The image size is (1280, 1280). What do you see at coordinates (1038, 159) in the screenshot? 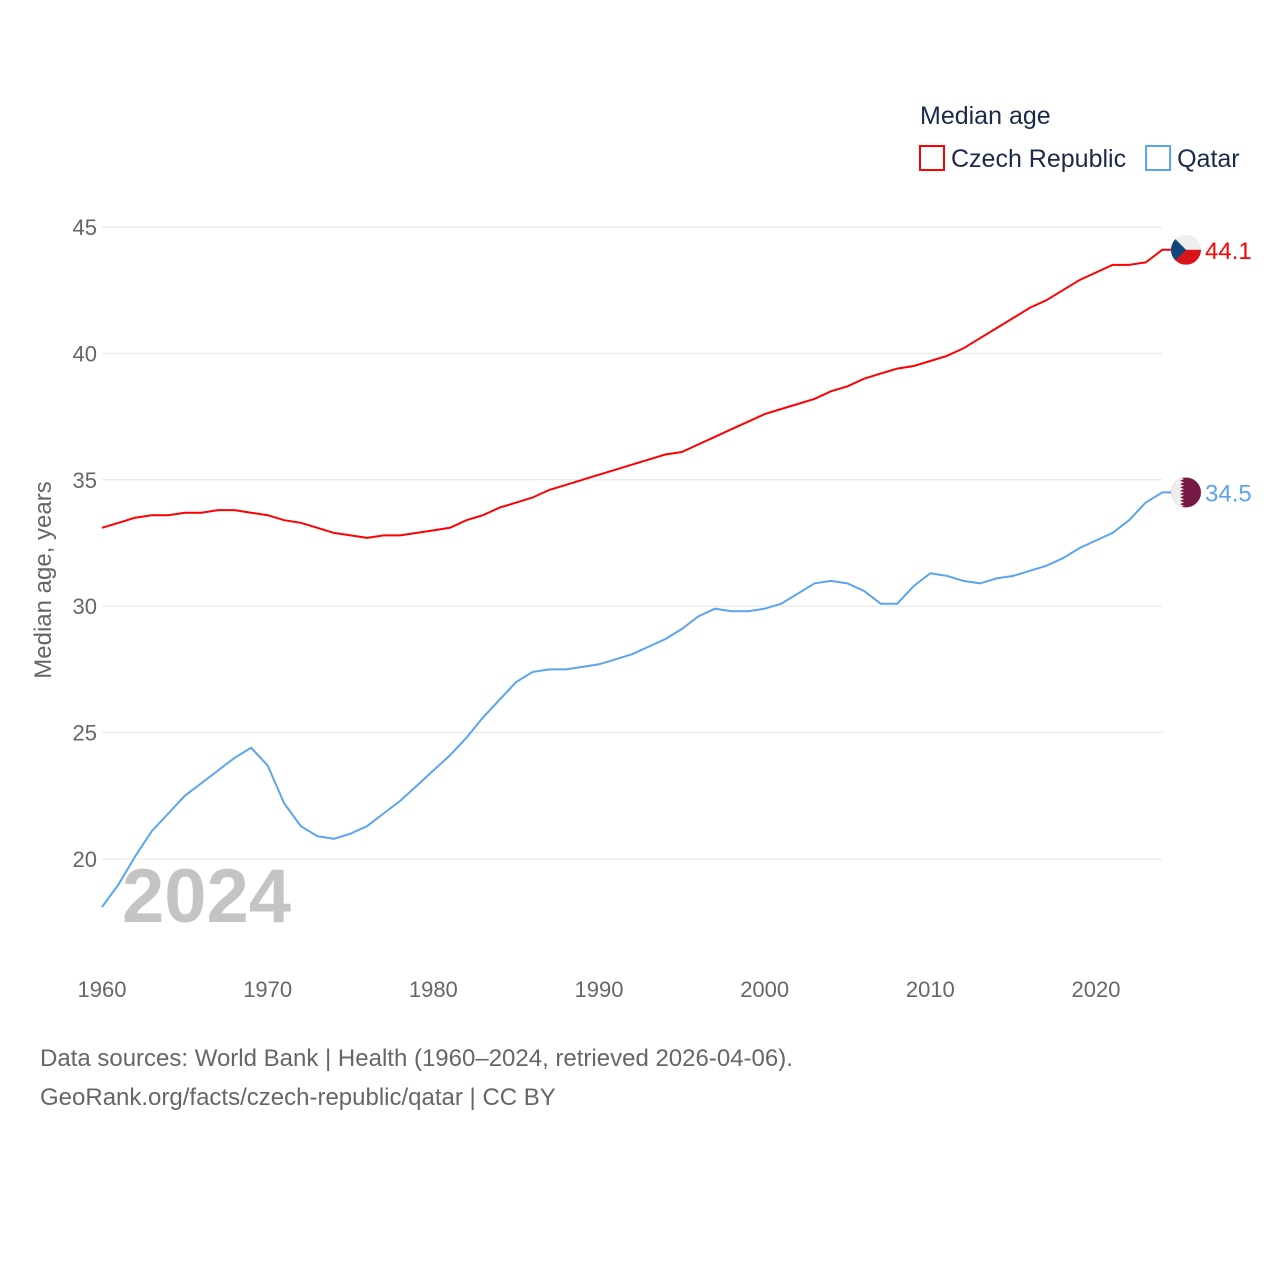
I see `legend-label: Czech Republic` at bounding box center [1038, 159].